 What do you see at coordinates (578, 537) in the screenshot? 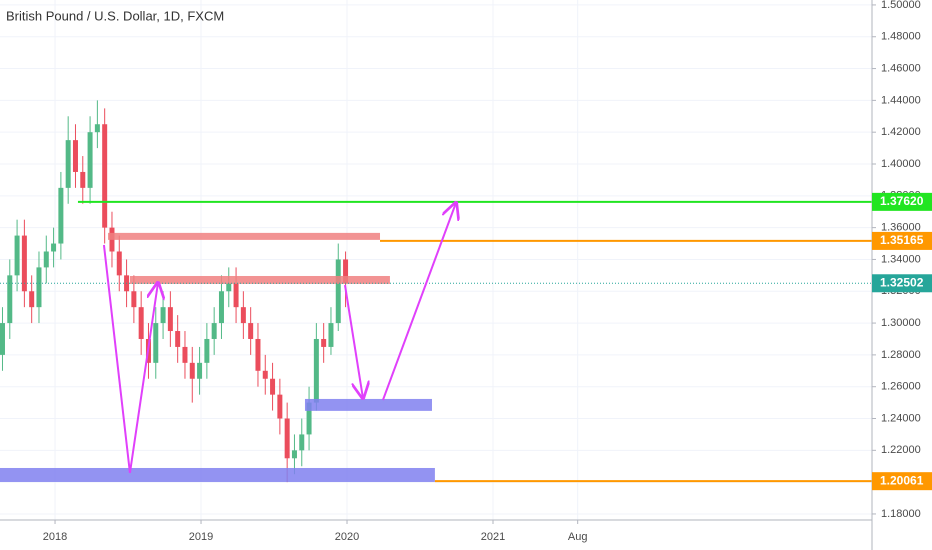
I see `x-tick-label: Aug` at bounding box center [578, 537].